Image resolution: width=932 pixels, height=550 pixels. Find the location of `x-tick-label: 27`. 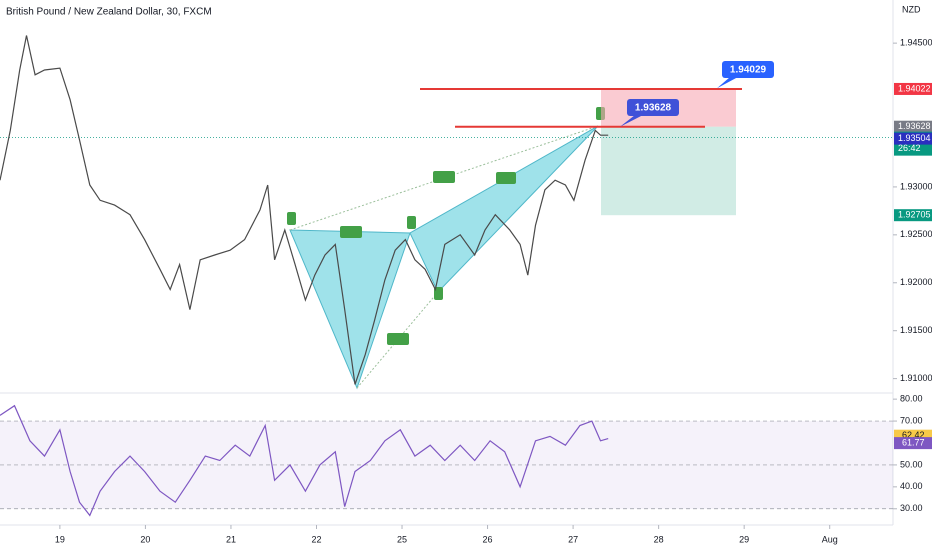

x-tick-label: 27 is located at coordinates (573, 539).